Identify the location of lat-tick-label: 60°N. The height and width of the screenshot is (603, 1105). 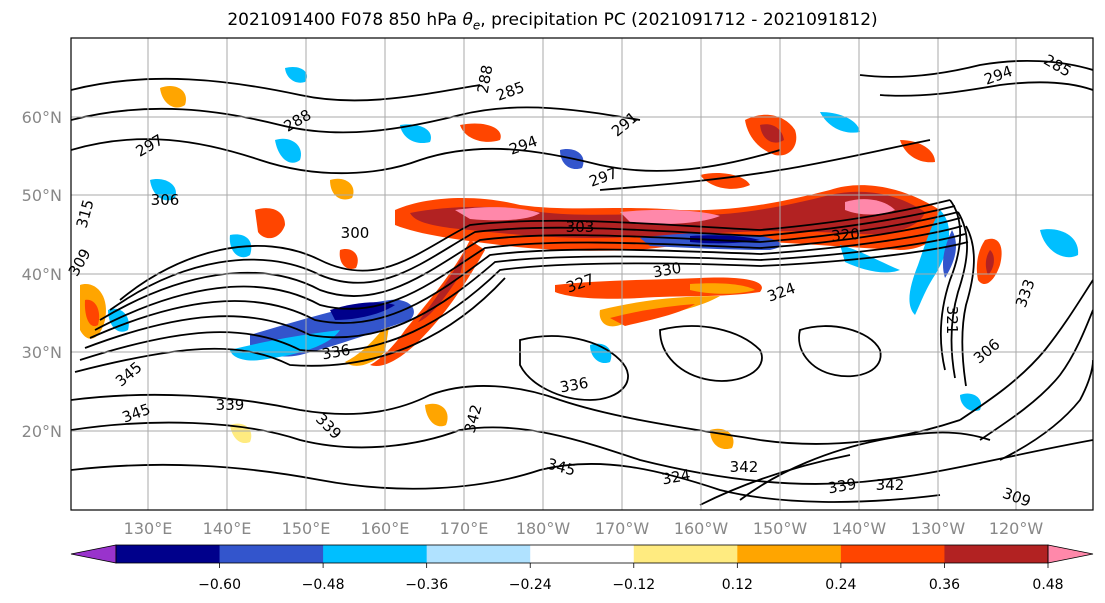
(42, 117).